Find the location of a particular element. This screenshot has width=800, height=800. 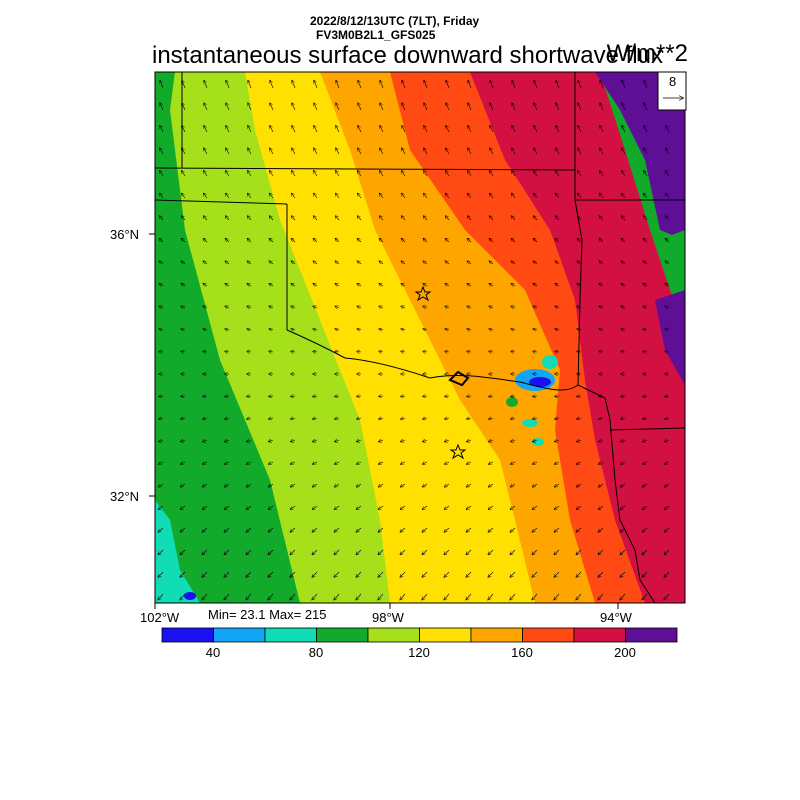

star-marker-dfw is located at coordinates (458, 451).